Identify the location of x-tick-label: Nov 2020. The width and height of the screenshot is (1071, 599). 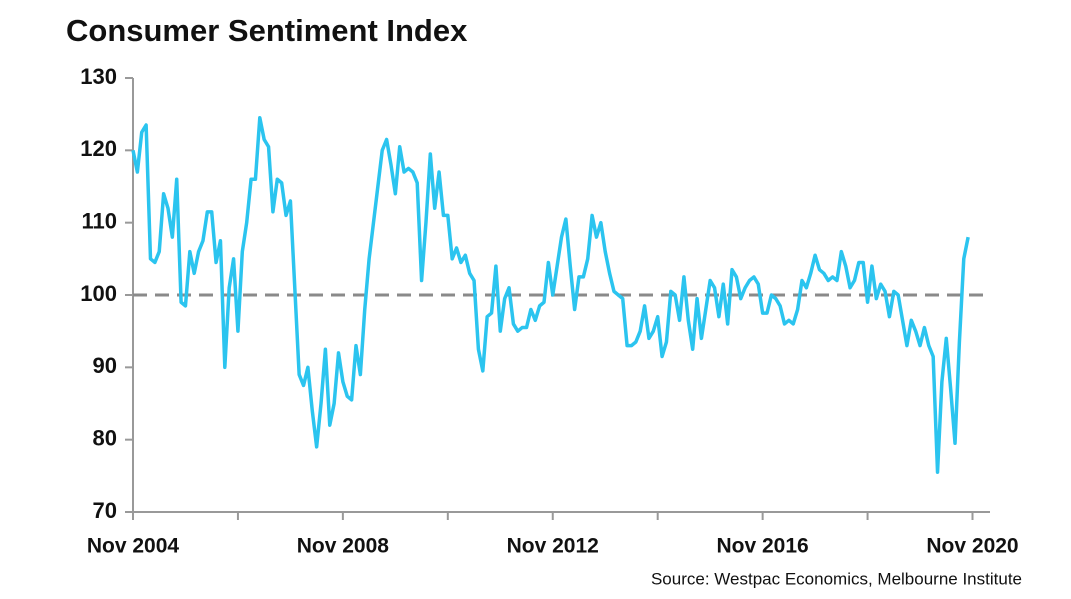
(972, 546).